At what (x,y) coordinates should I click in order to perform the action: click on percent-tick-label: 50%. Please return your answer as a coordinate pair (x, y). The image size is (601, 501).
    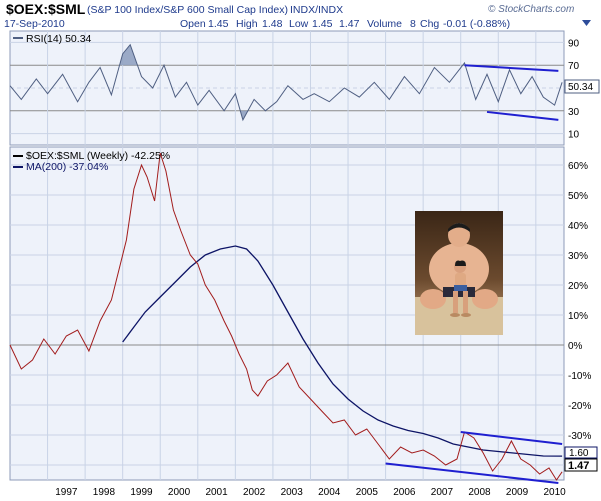
    Looking at the image, I should click on (578, 196).